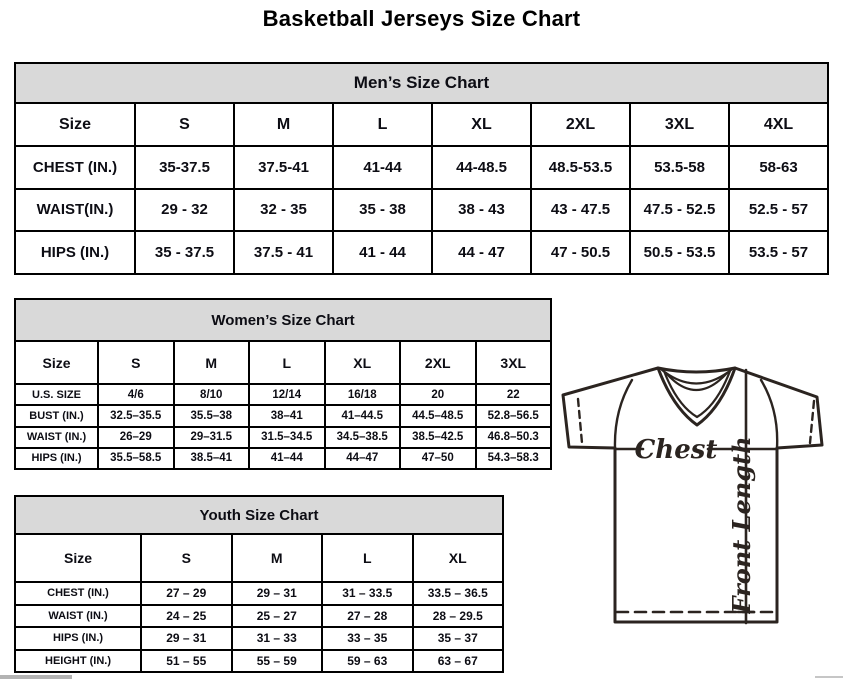  What do you see at coordinates (184, 252) in the screenshot?
I see `value-cell: 35 - 37.5` at bounding box center [184, 252].